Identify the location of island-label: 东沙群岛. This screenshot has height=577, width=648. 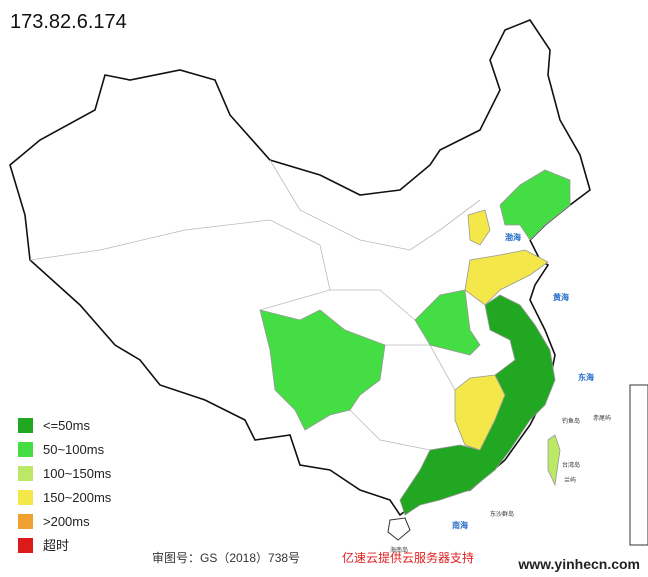
(502, 514).